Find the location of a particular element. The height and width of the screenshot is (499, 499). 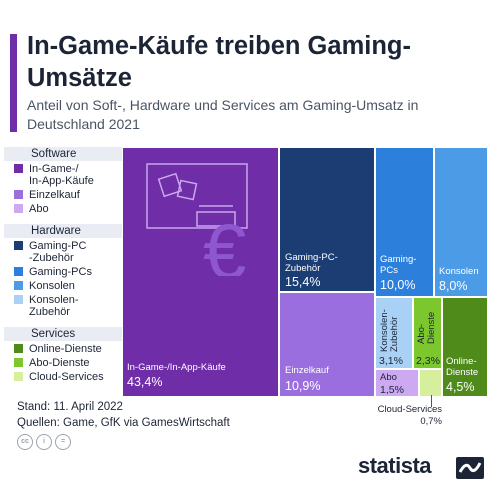

tile-label: Online- Dienste is located at coordinates (462, 367).